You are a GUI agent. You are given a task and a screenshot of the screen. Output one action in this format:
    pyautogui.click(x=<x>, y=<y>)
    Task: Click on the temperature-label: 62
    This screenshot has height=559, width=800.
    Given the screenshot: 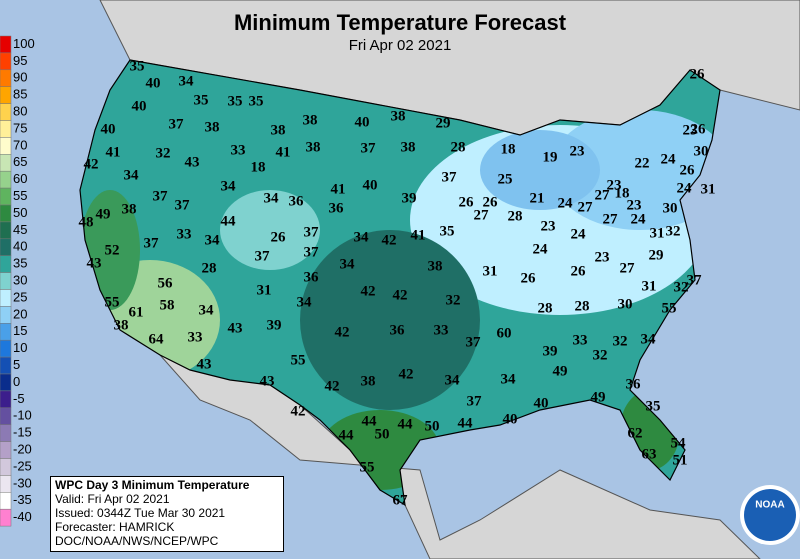 What is the action you would take?
    pyautogui.click(x=635, y=433)
    